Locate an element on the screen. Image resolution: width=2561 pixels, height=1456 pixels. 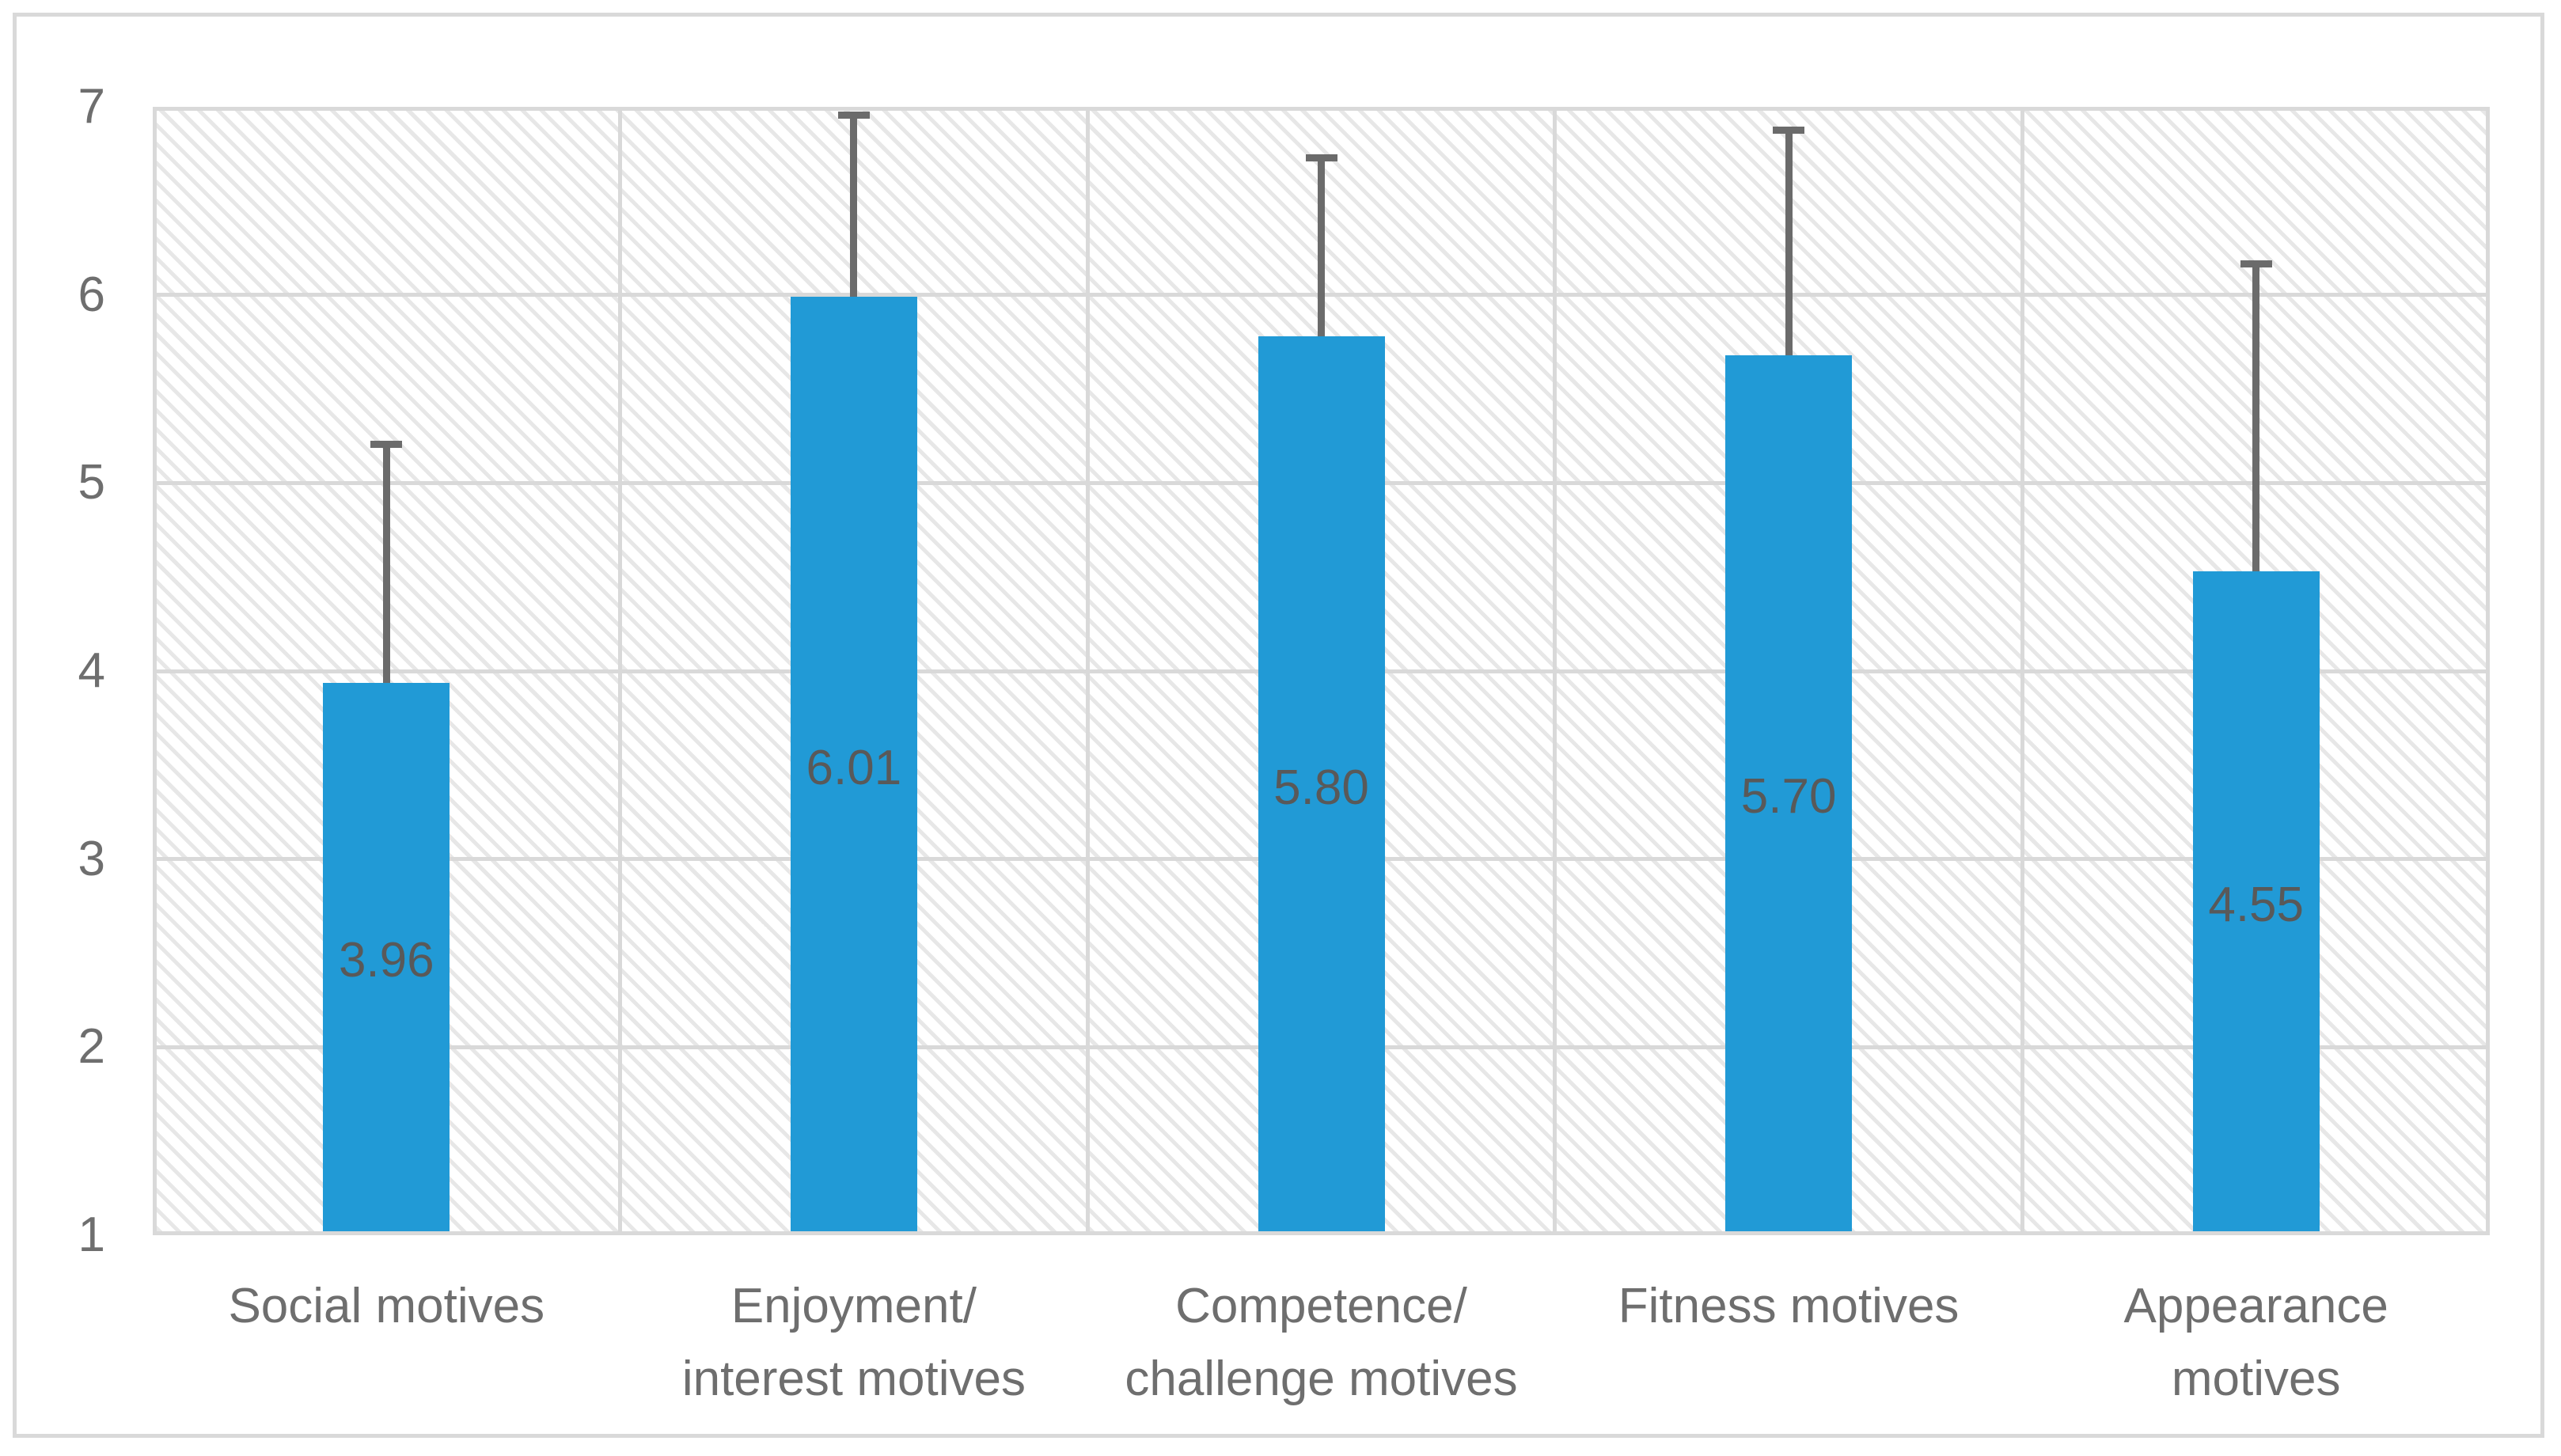
bar-data-label: 6.01 is located at coordinates (854, 767).